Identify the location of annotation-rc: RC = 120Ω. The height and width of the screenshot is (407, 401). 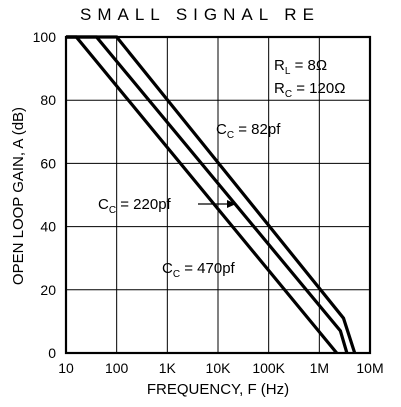
(309, 90).